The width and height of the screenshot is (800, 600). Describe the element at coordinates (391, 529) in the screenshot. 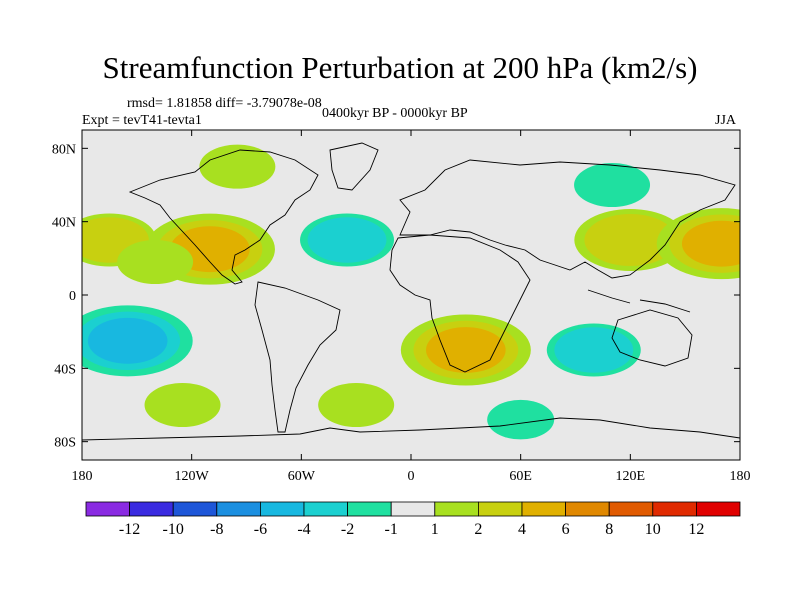

I see `colorbar-label: -1` at that location.